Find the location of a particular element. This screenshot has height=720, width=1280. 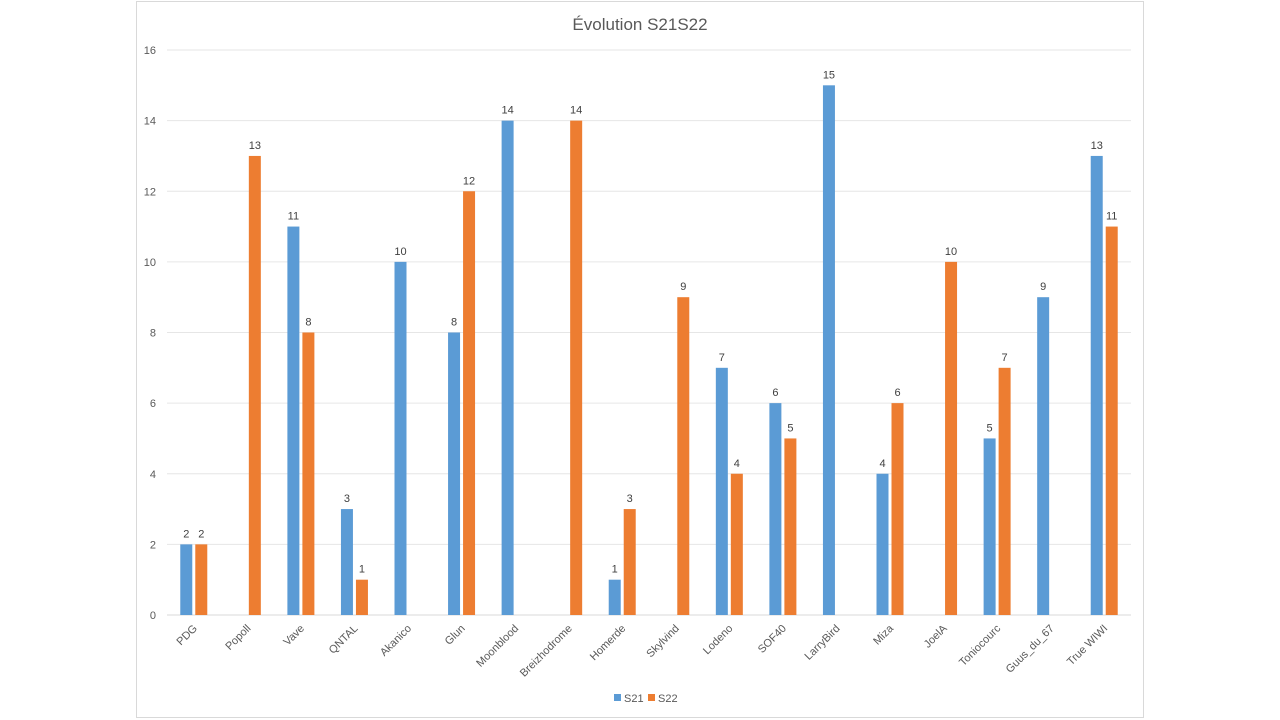

bar-s21-true-wiwi is located at coordinates (1096, 385).